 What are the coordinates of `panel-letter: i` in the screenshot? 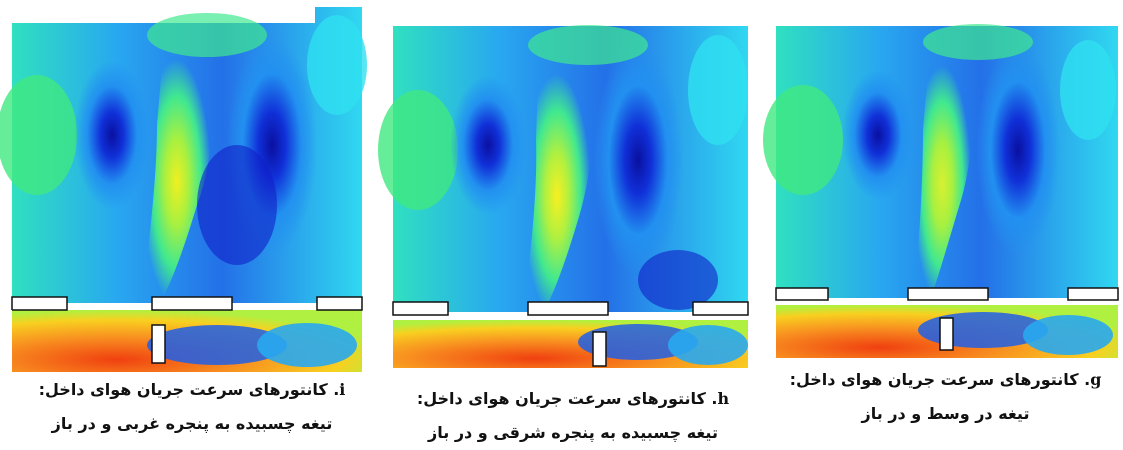 It's located at (342, 389).